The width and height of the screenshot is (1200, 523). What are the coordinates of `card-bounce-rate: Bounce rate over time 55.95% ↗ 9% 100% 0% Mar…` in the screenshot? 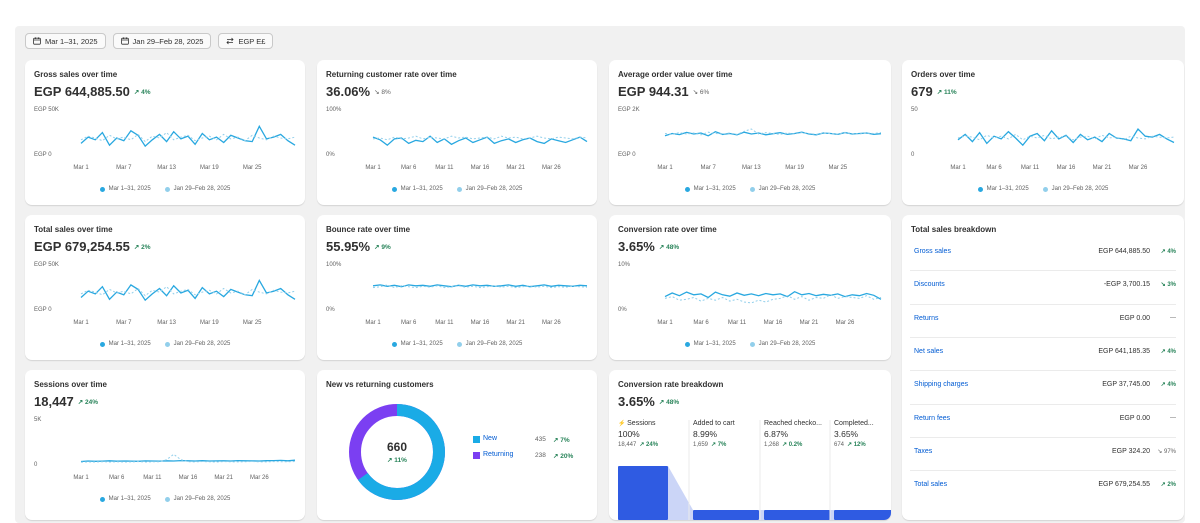 It's located at (457, 287).